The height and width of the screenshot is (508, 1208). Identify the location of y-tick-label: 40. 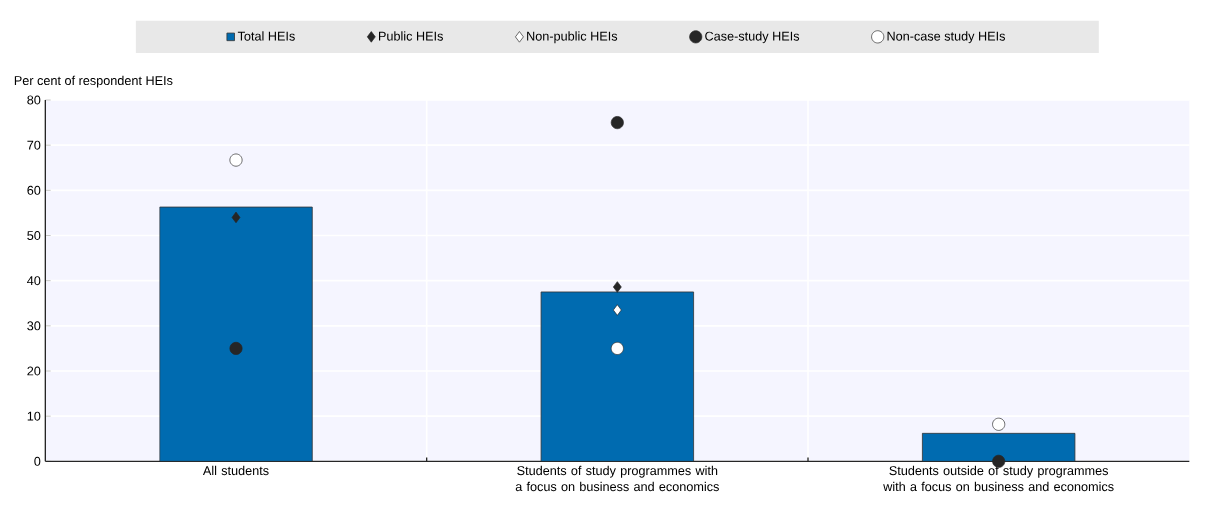
(34, 281).